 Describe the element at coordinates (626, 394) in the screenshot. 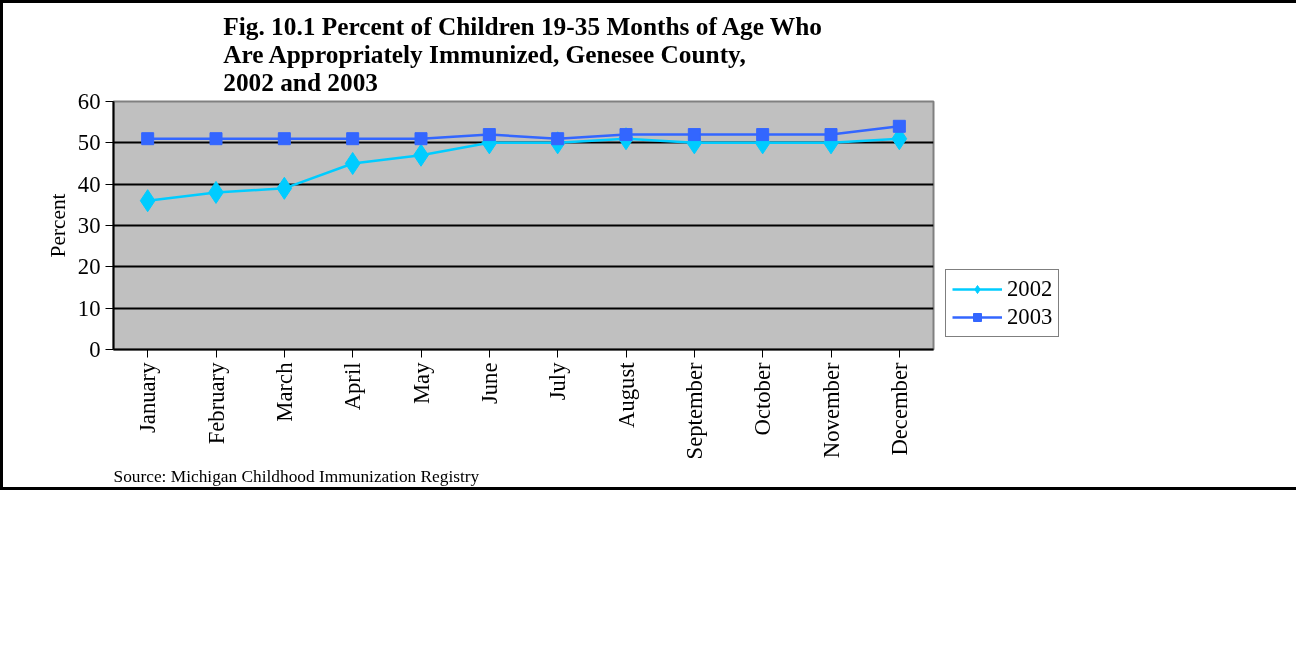

I see `x-tick-label: August` at that location.